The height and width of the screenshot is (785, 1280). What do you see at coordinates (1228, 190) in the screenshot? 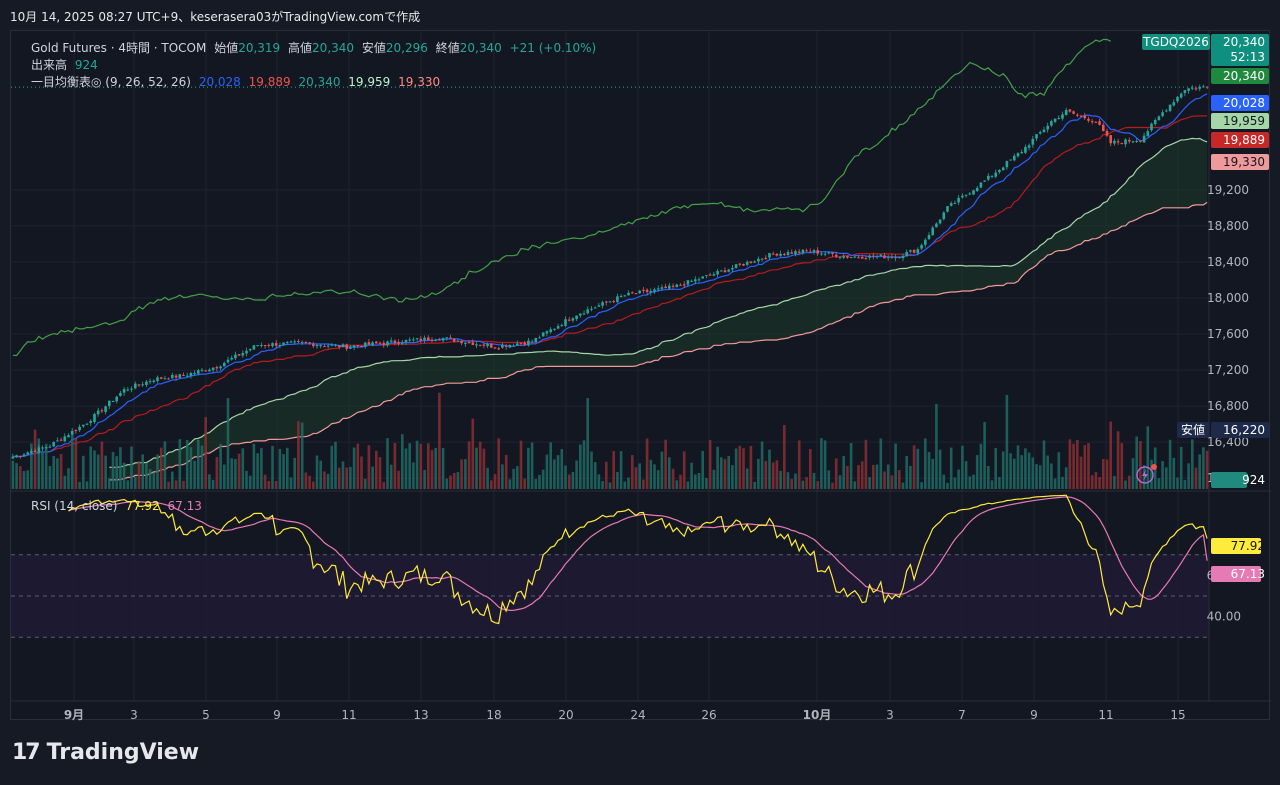
I see `price-tick-label: 19,200` at bounding box center [1228, 190].